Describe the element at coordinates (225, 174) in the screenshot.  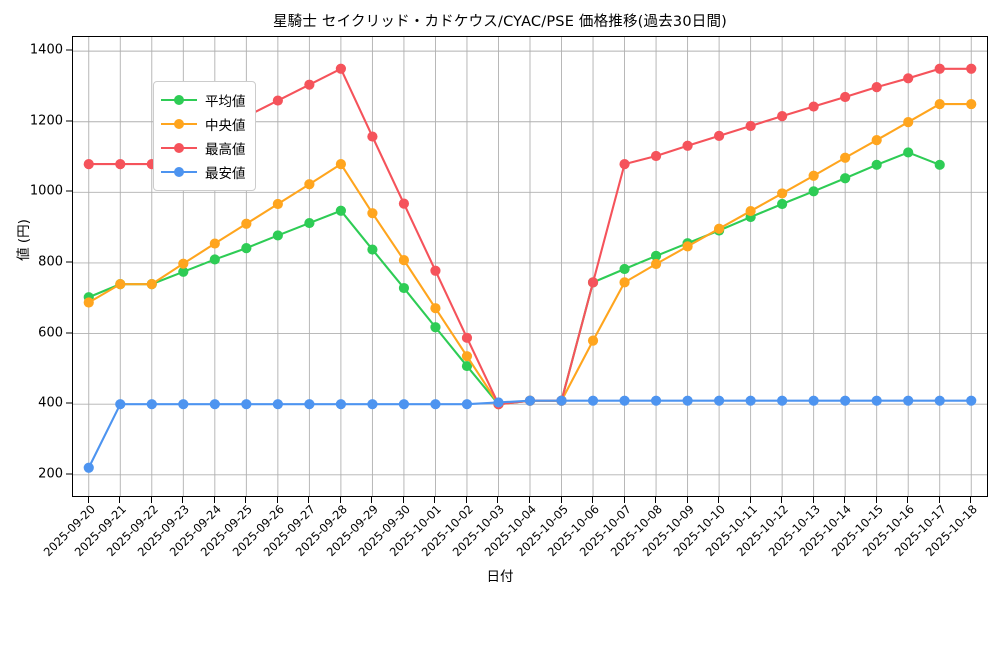
I see `legend-label: 最安値` at that location.